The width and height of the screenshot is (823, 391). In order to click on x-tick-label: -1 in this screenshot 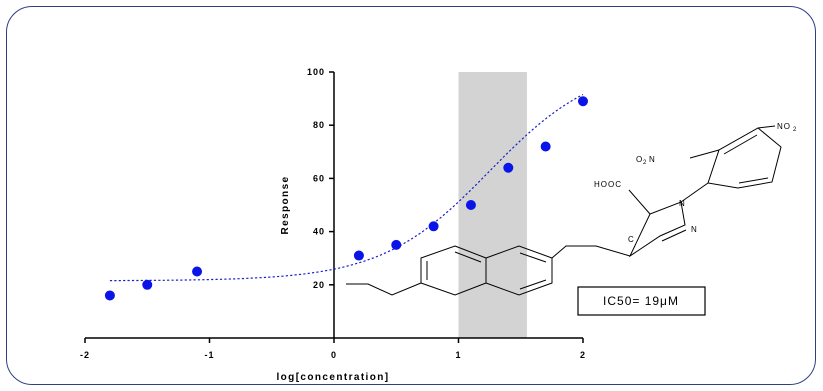, I will do `click(209, 355)`.